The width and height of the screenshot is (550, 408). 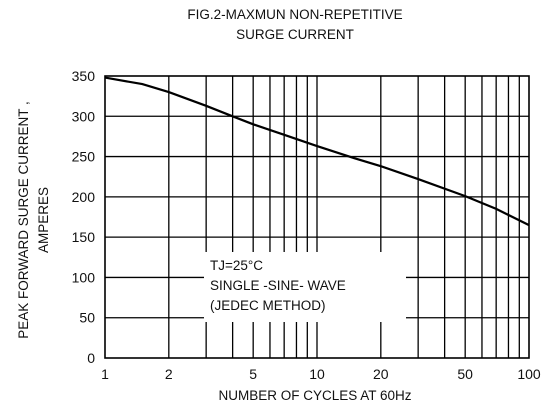 I want to click on y-axis-label-line-1: PEAK FORWARD SURGE CURRENT ,, so click(x=23, y=220).